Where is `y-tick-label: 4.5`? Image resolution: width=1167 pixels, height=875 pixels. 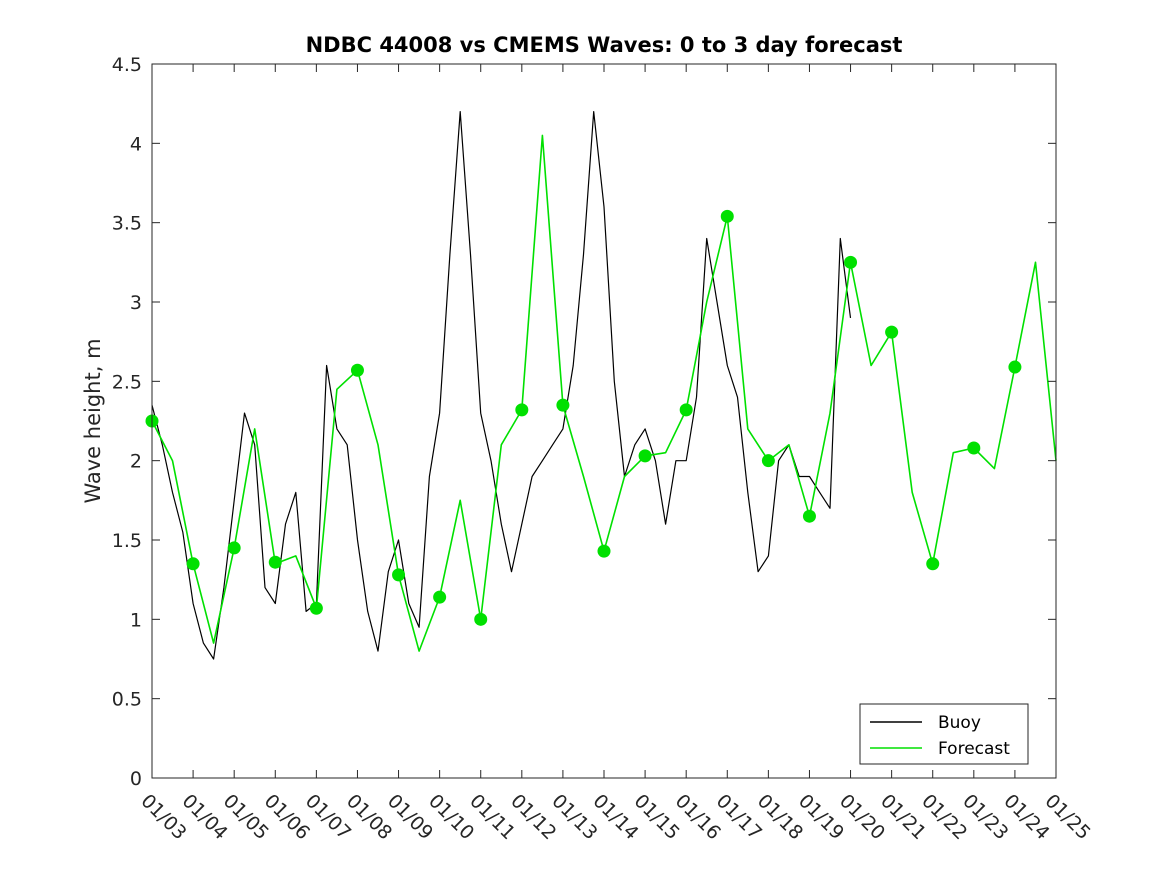
y-tick-label: 4.5 is located at coordinates (127, 65).